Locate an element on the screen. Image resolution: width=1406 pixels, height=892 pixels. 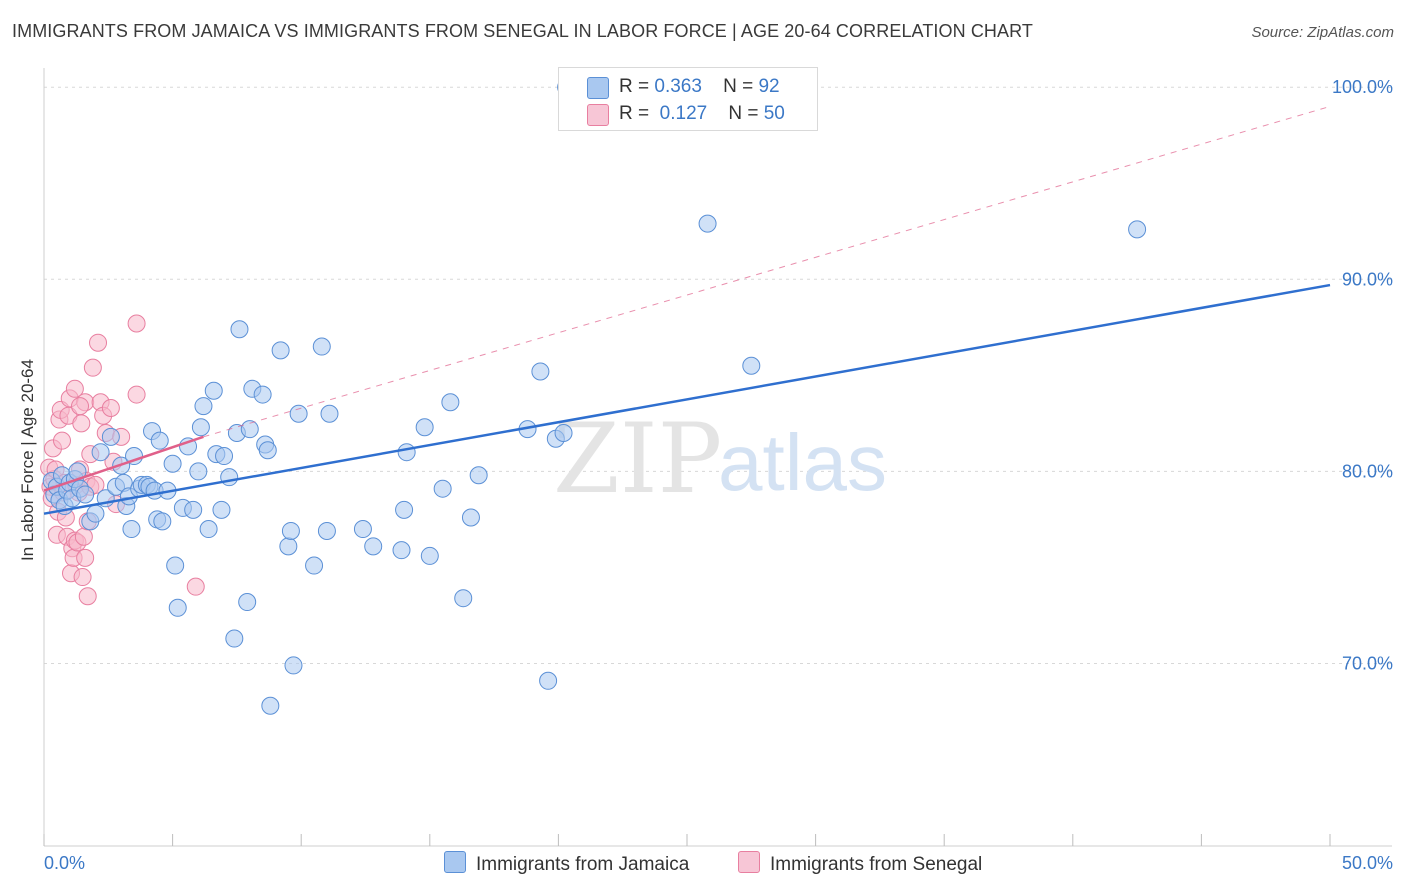
bottom-legend-senegal: Immigrants from Senegal is located at coordinates (860, 863).